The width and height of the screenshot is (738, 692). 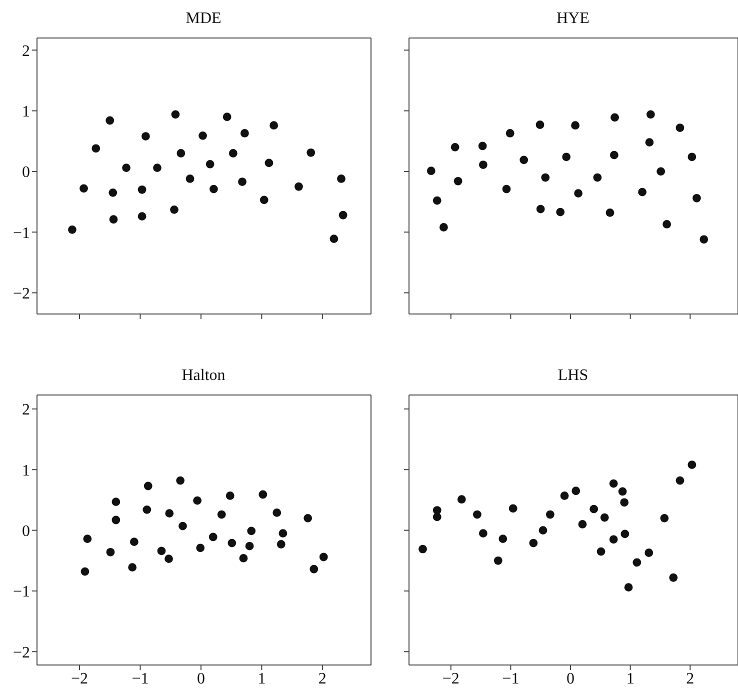 What do you see at coordinates (26, 51) in the screenshot?
I see `y-tick-label: 2` at bounding box center [26, 51].